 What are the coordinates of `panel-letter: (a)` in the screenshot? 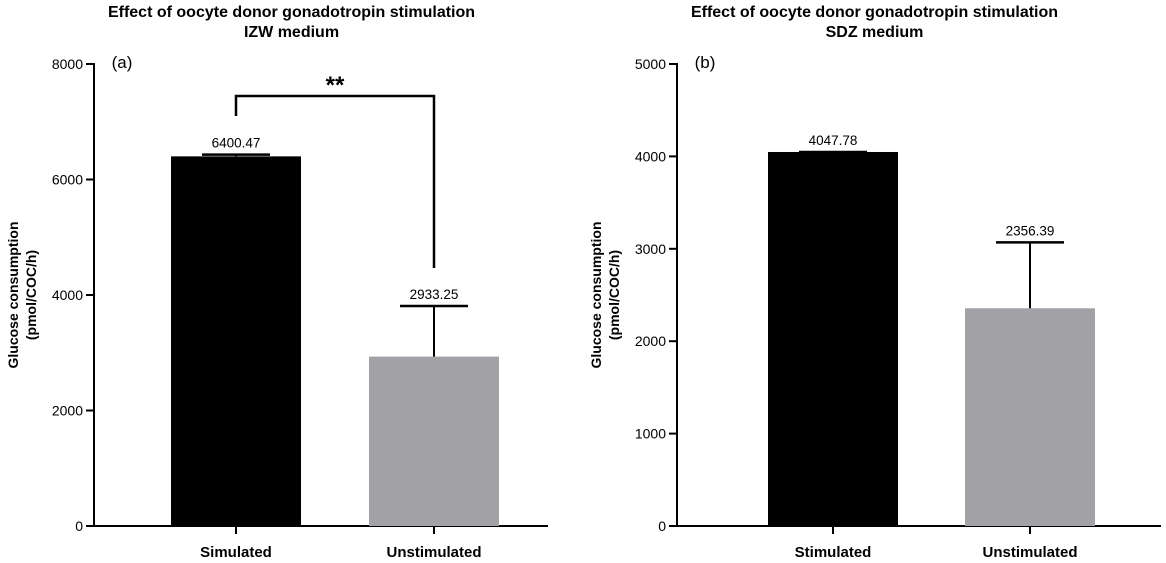 It's located at (122, 62).